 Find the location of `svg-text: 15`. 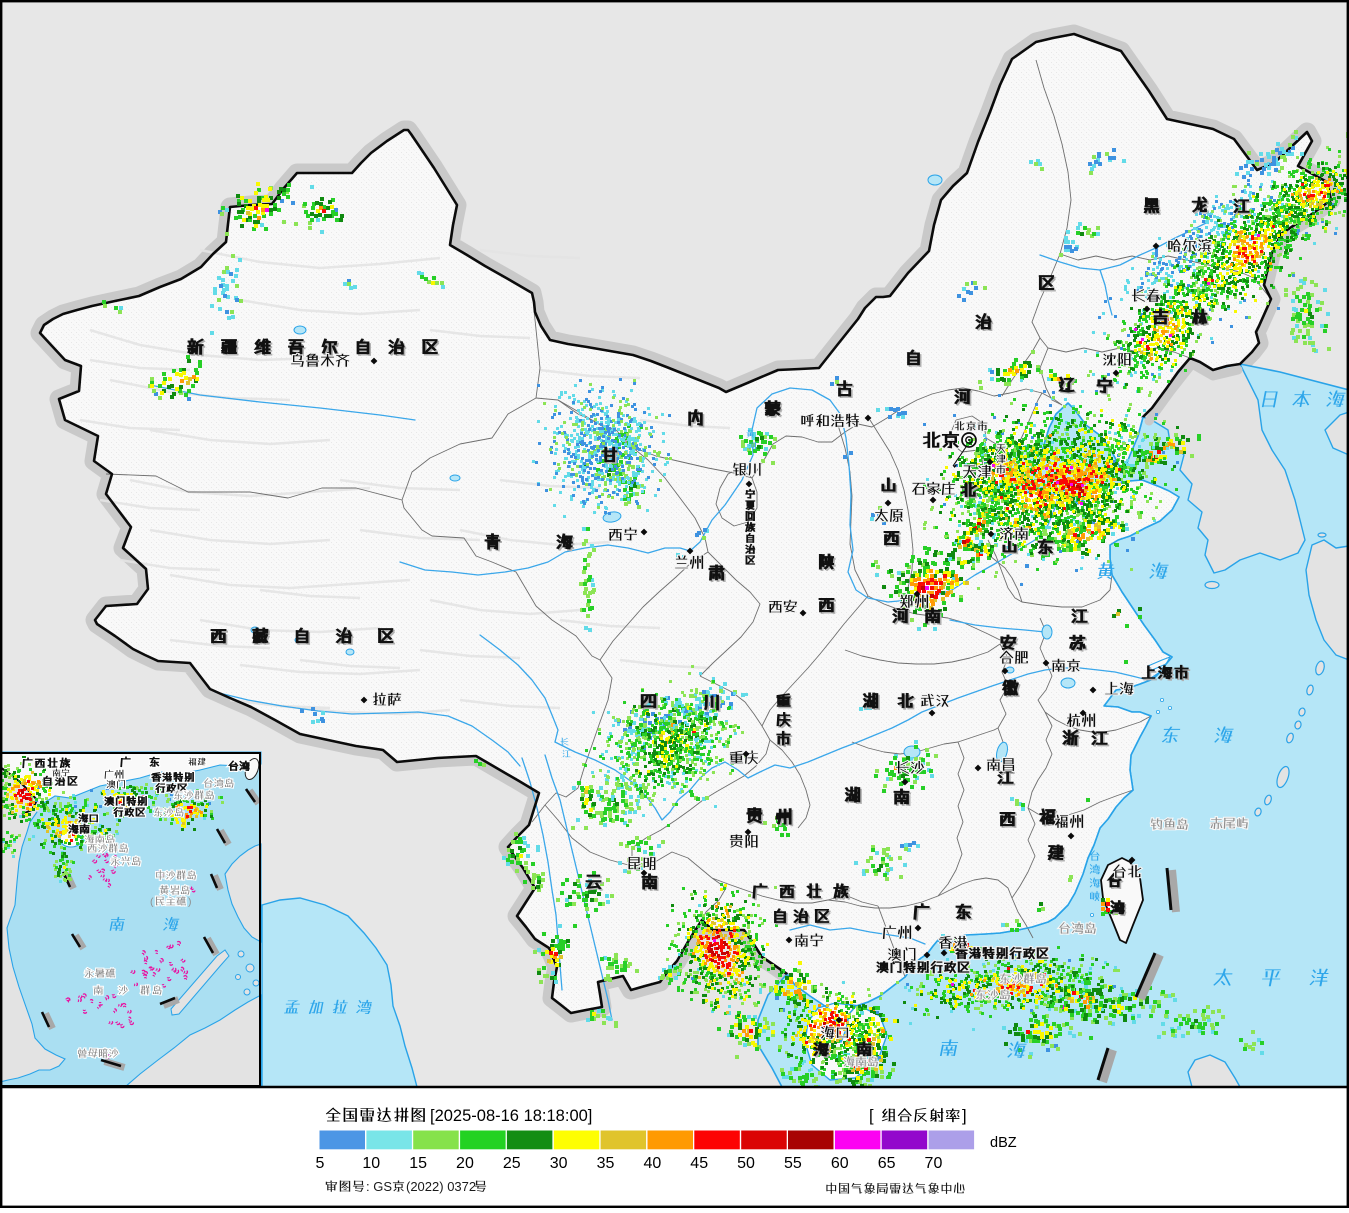

svg-text: 15 is located at coordinates (418, 1163).